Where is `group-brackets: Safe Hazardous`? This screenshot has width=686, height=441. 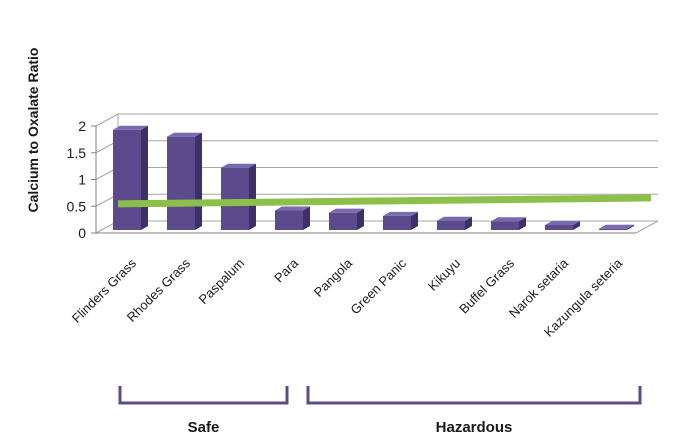 group-brackets: Safe Hazardous is located at coordinates (380, 411).